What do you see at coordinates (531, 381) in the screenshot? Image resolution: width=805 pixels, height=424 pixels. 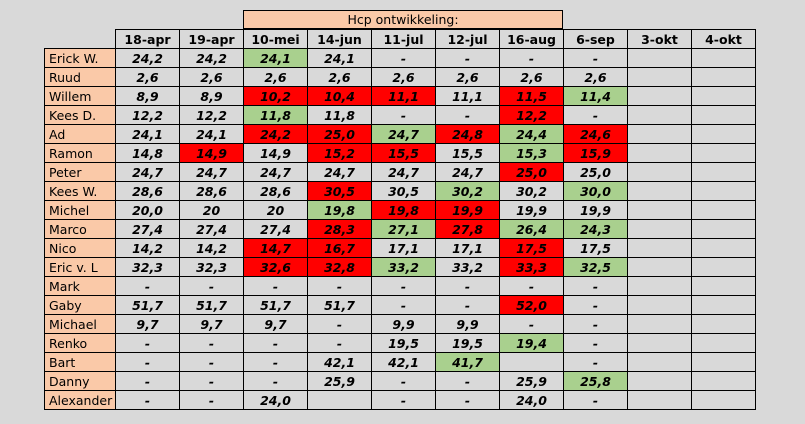 I see `hcp-cell: 25,9` at bounding box center [531, 381].